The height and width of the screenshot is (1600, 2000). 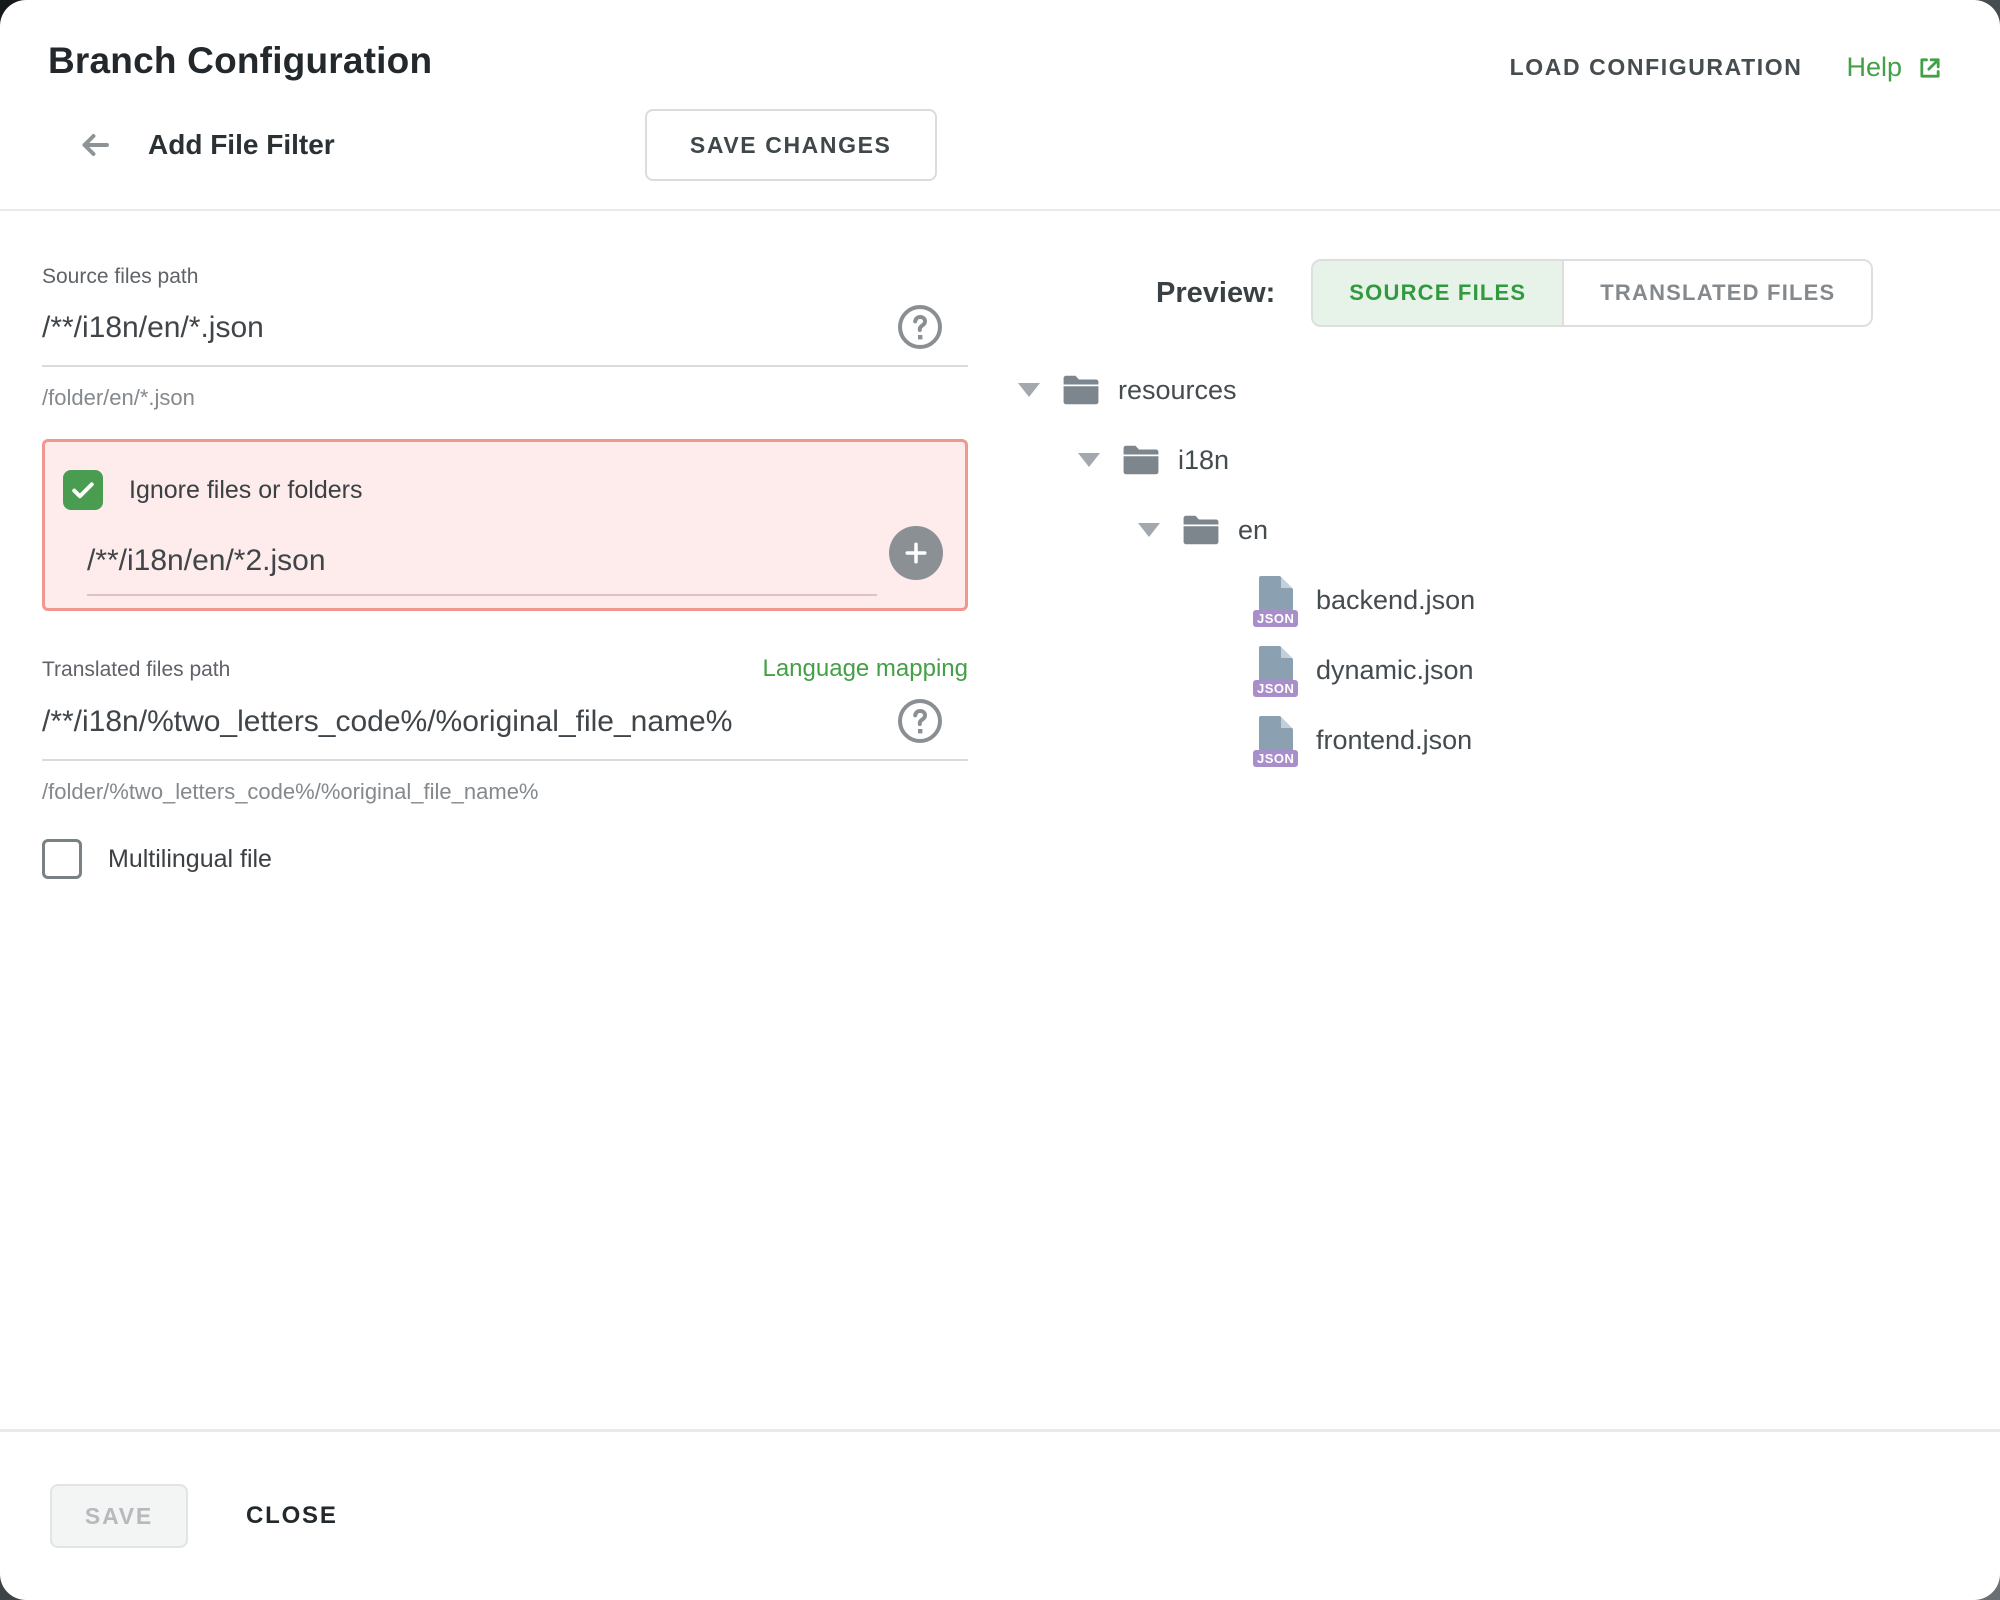 What do you see at coordinates (504, 490) in the screenshot?
I see `ignore-files-checkbox-row: Ignore files or folders` at bounding box center [504, 490].